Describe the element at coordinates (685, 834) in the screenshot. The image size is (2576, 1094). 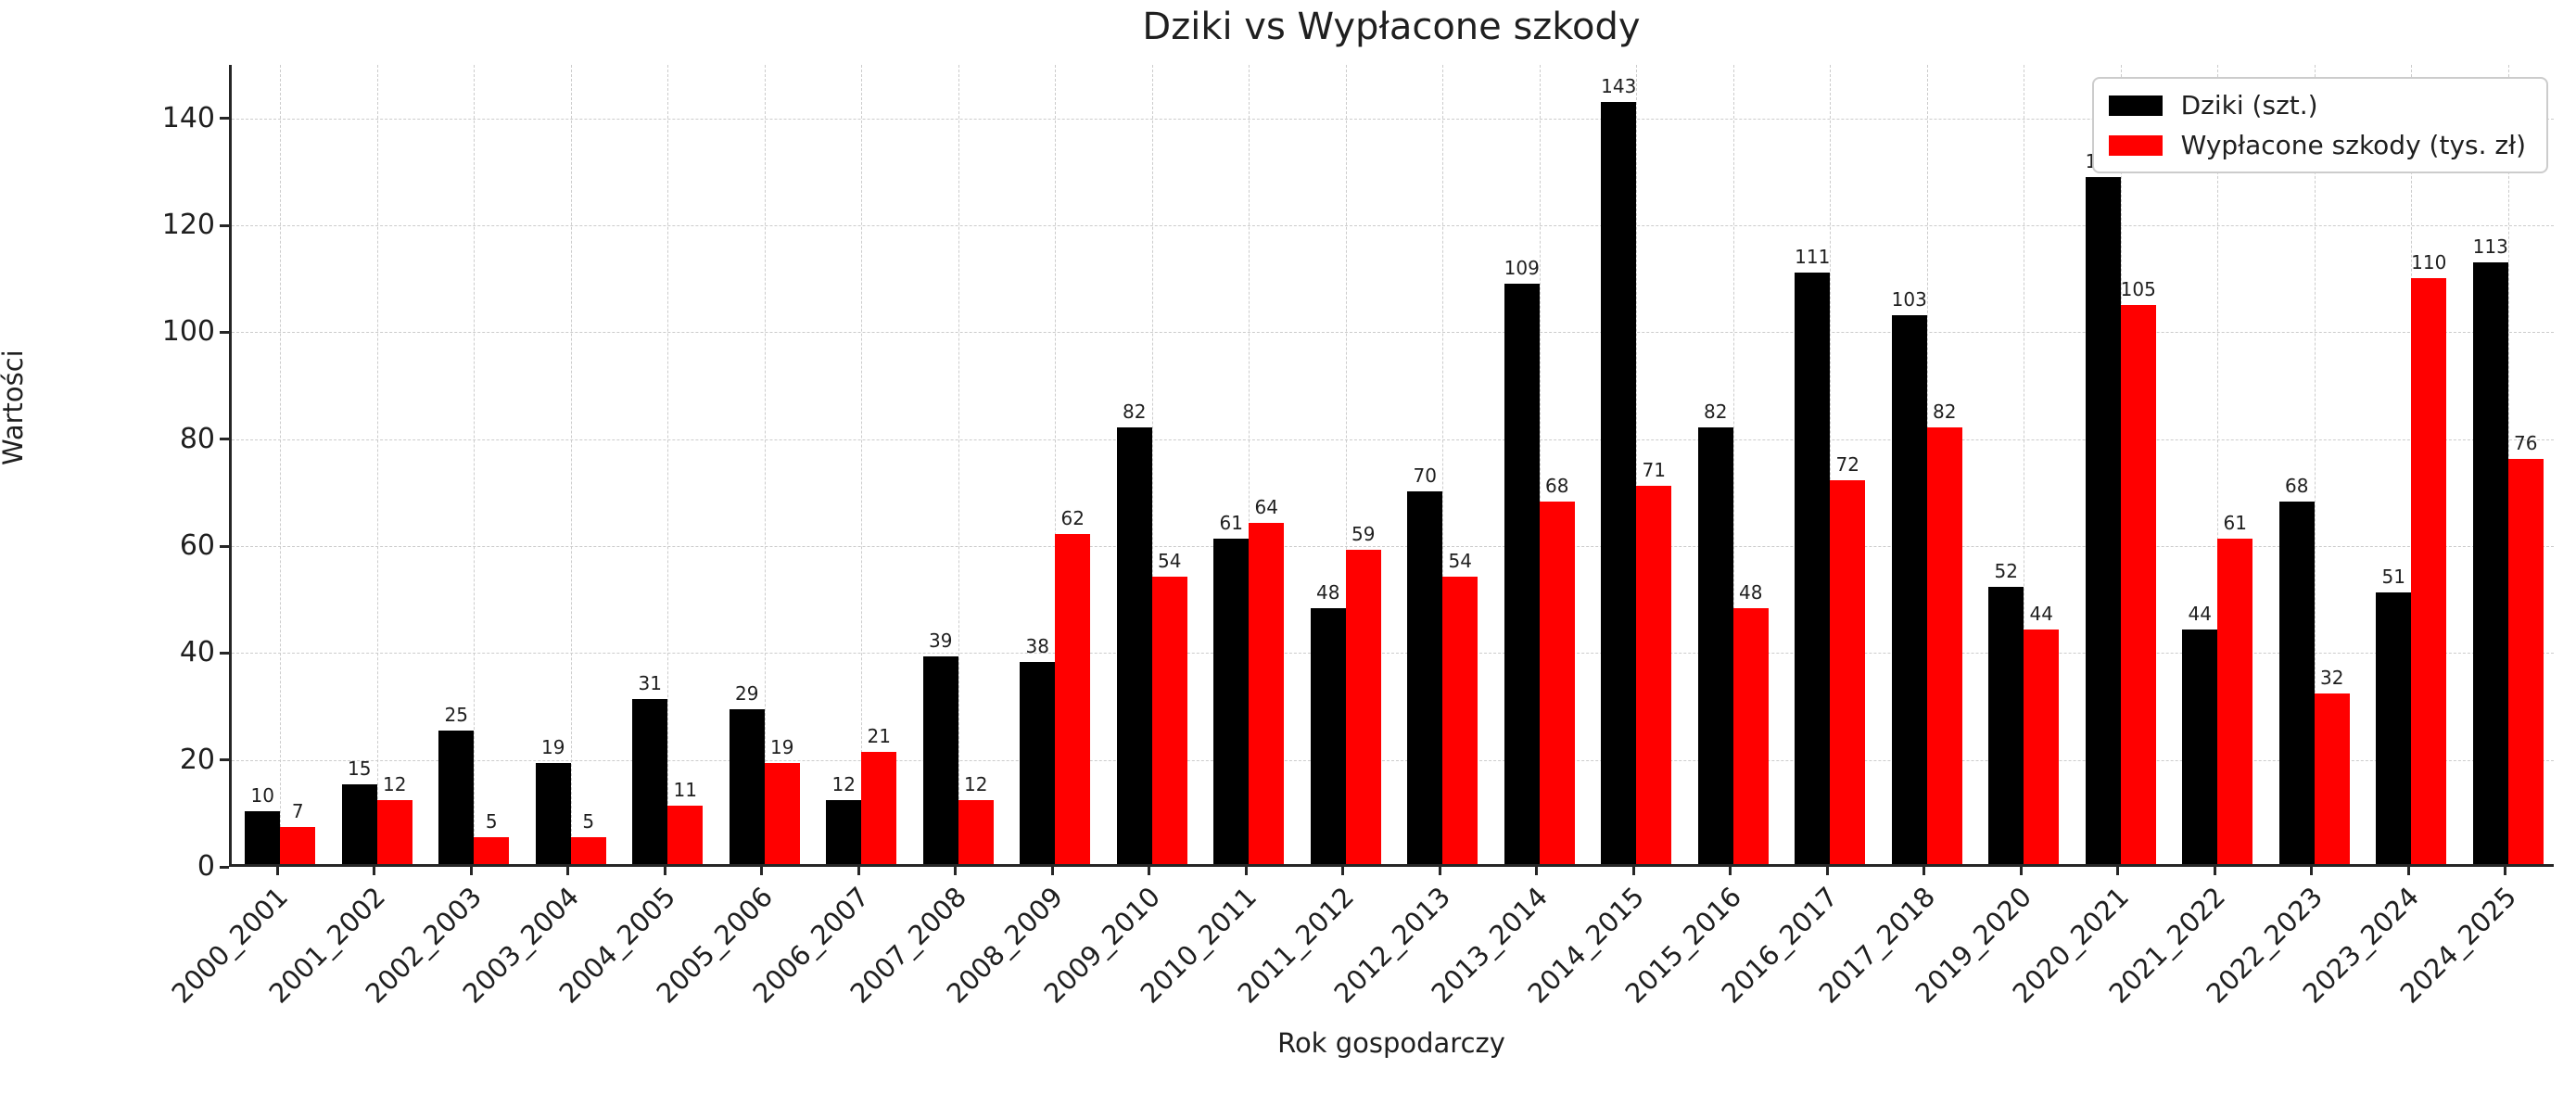
I see `bar-szkody-2004_2005` at that location.